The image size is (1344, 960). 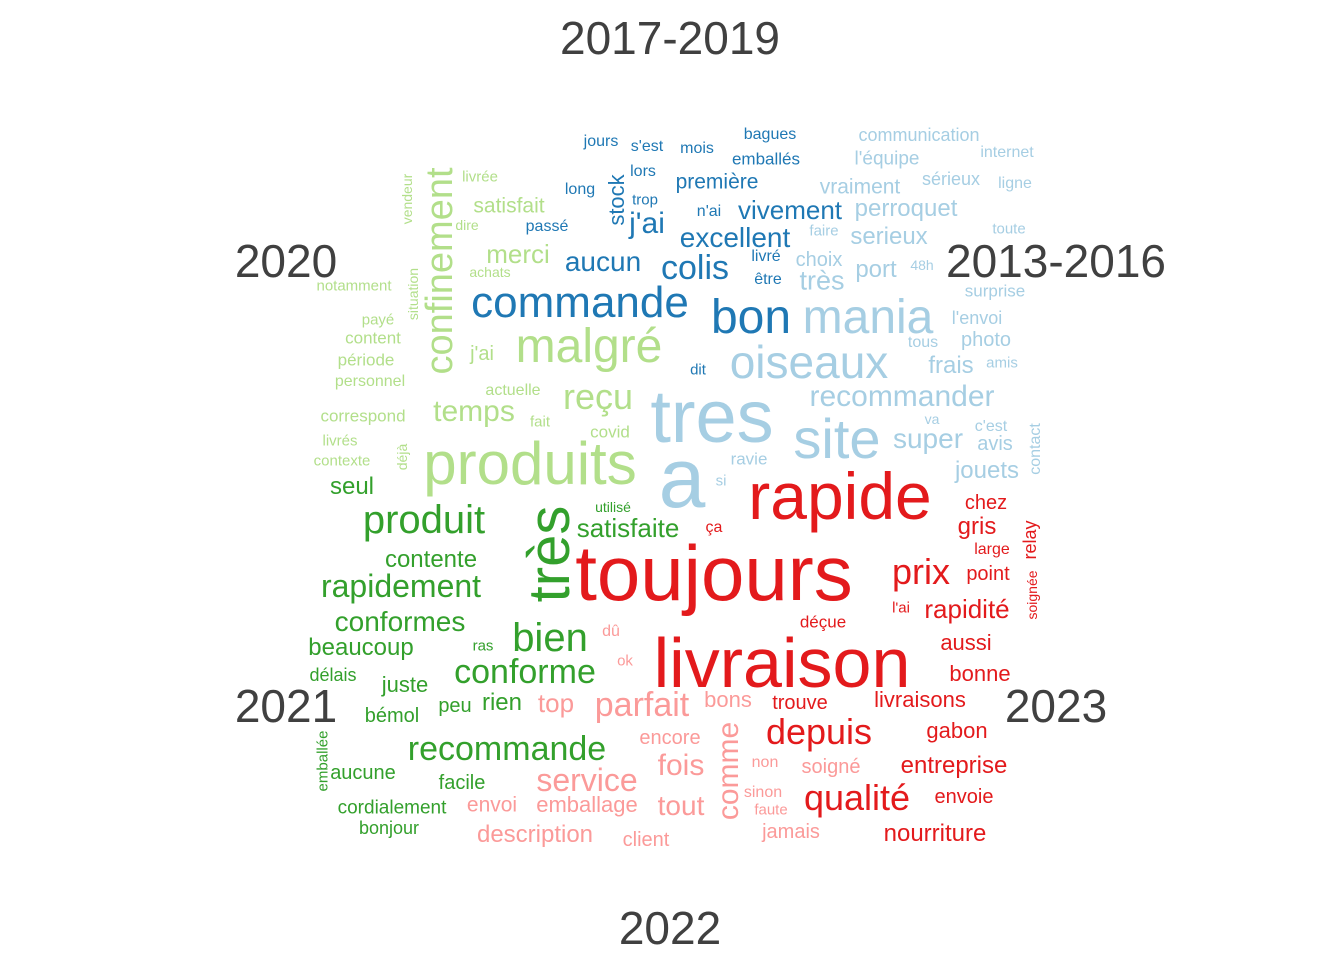 I want to click on word-142: large, so click(x=992, y=549).